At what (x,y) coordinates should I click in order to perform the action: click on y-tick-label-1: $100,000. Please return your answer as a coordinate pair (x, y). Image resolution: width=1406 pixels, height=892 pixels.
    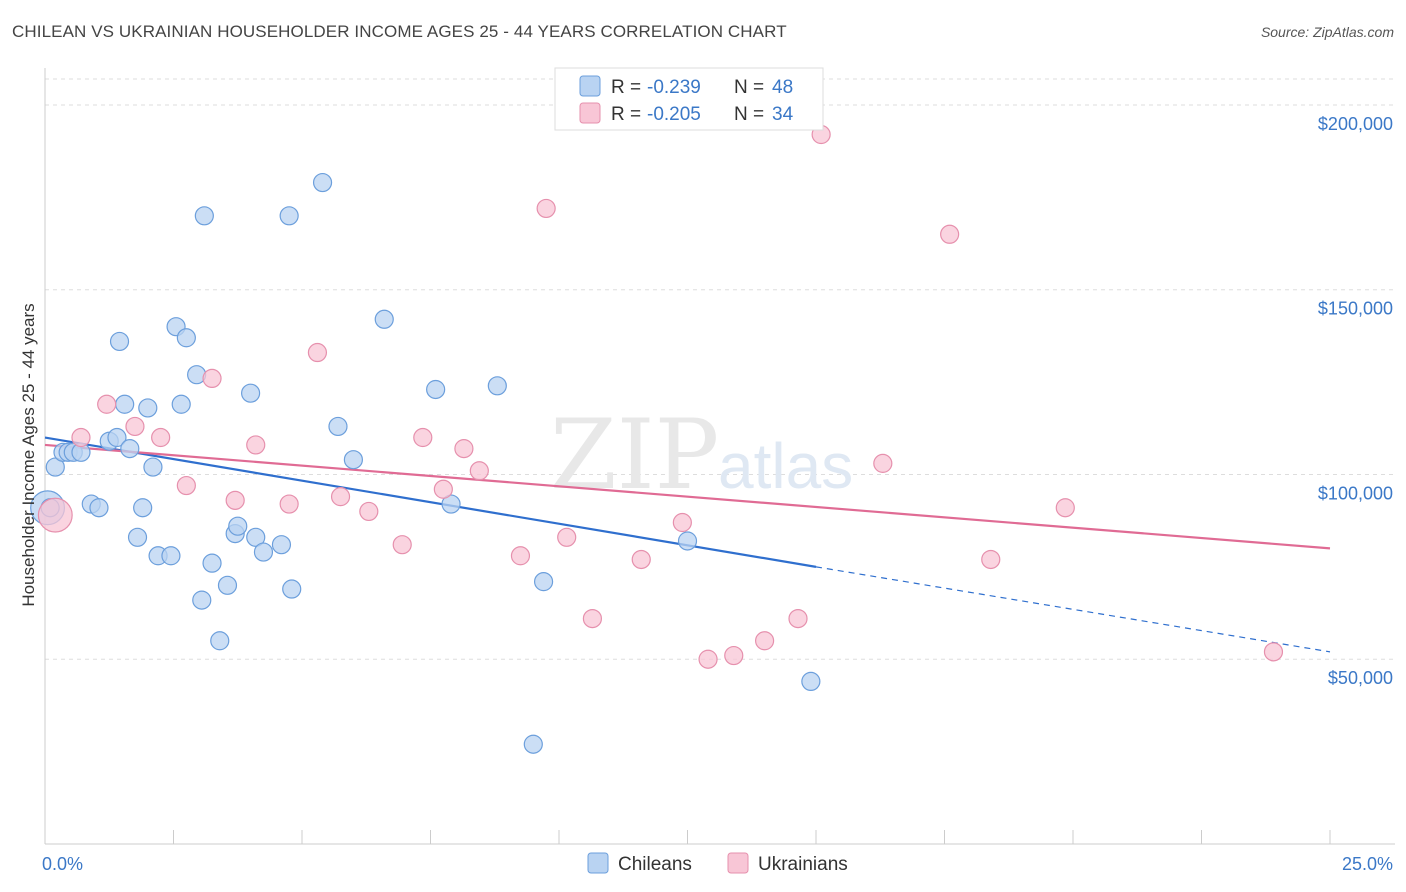
    Looking at the image, I should click on (1355, 493).